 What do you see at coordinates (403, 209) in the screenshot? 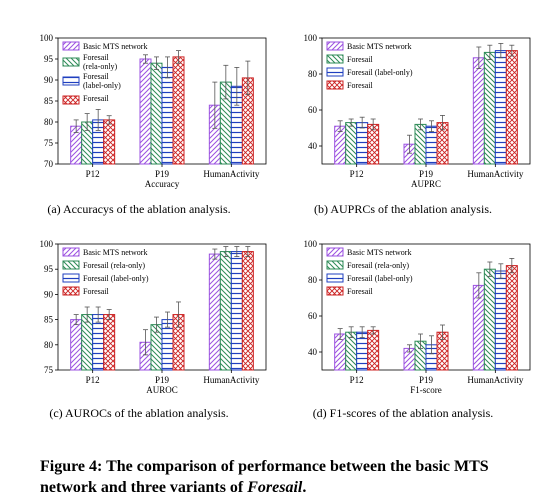
I see `caption-b: (b) AUPRCs of the ablation analysis.` at bounding box center [403, 209].